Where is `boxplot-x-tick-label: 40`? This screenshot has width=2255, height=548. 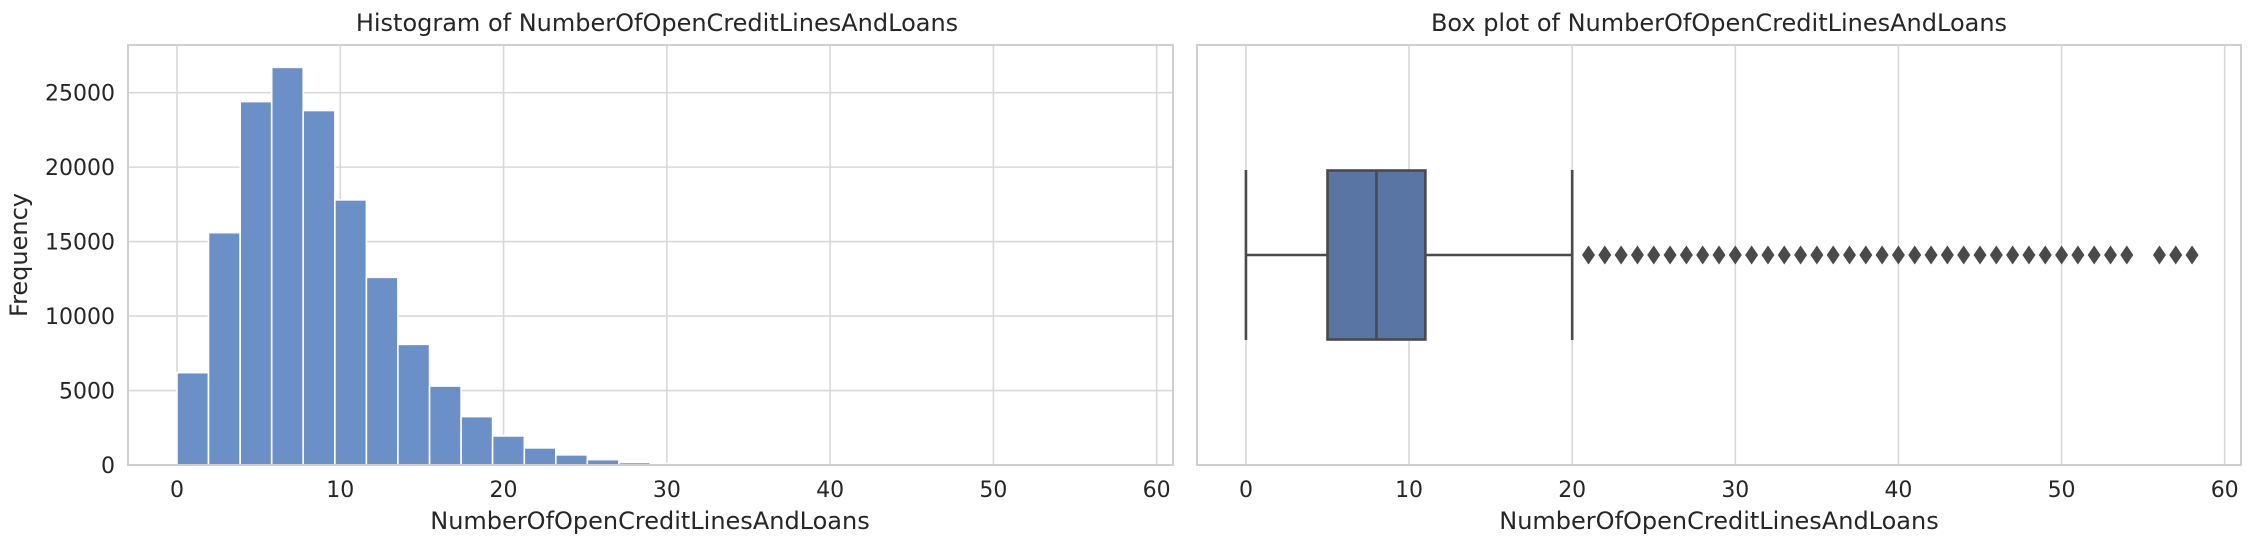 boxplot-x-tick-label: 40 is located at coordinates (1898, 490).